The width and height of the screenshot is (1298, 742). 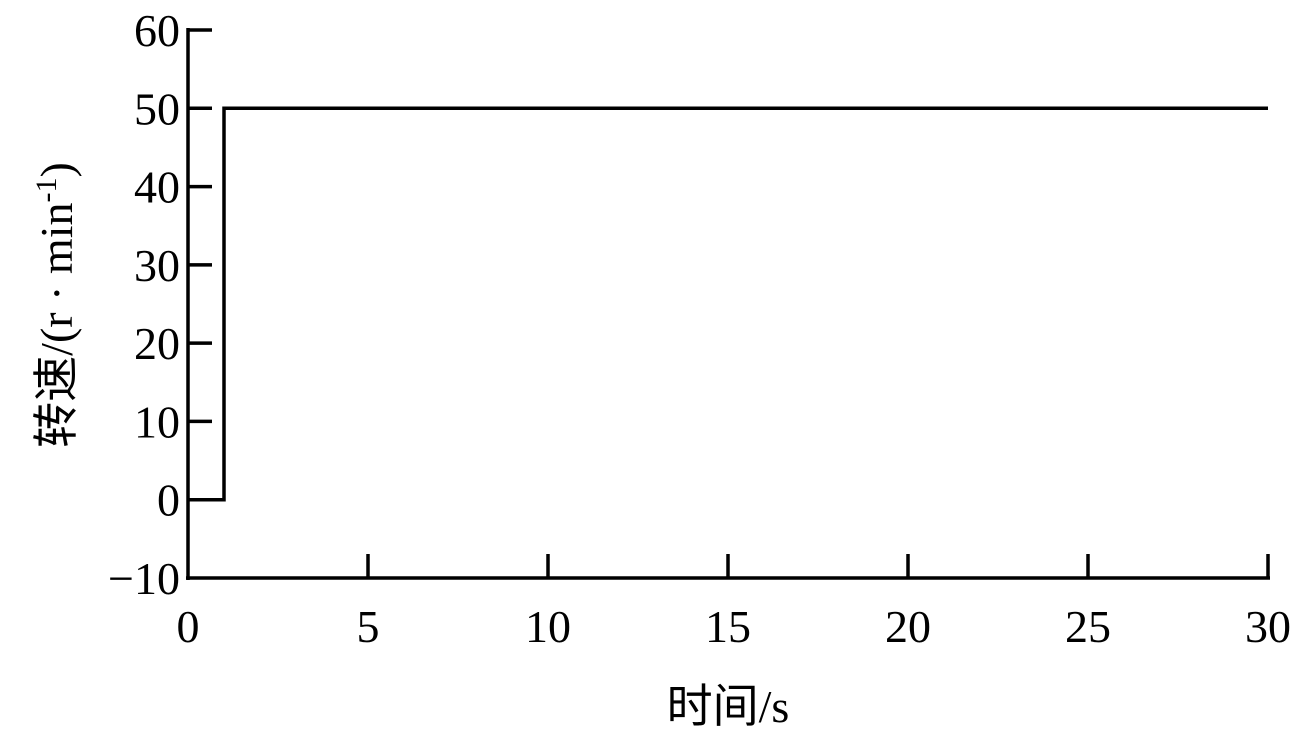 I want to click on x-tick-label: 0, so click(x=188, y=626).